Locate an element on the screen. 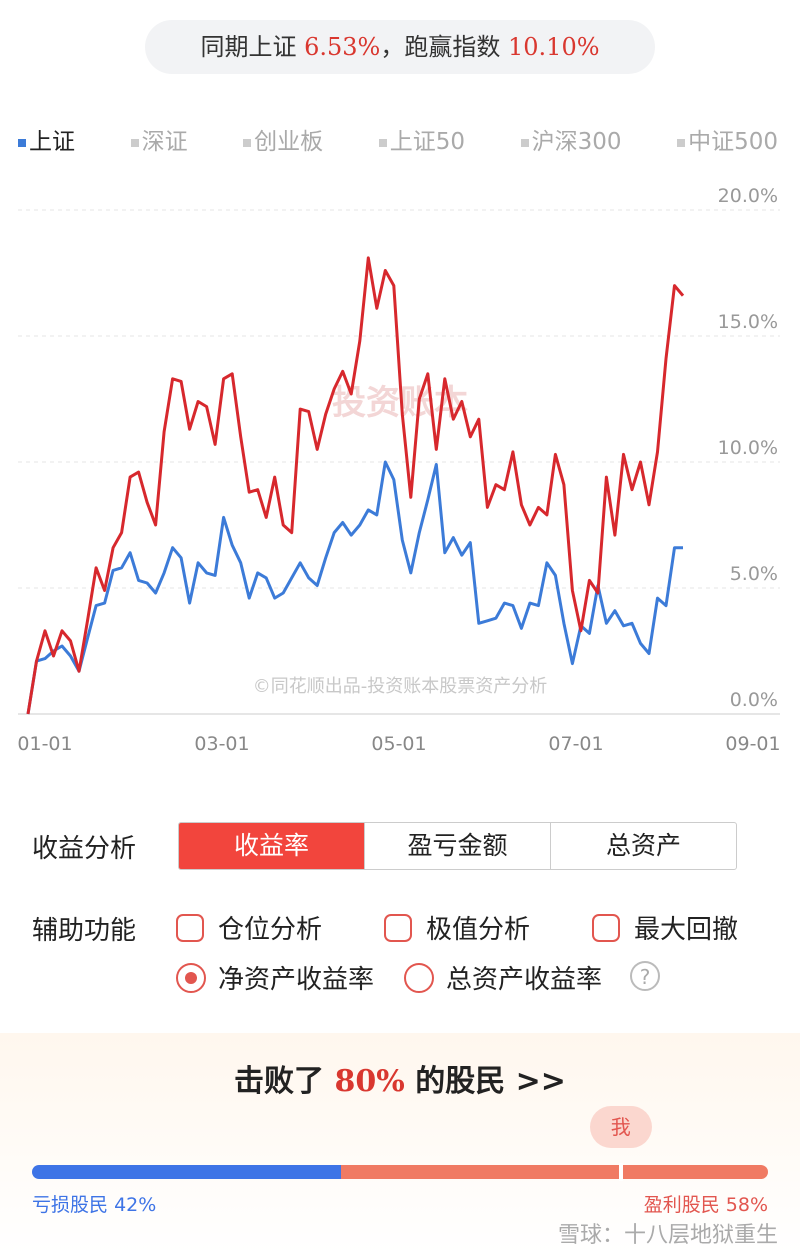 This screenshot has width=800, height=1255. rank-more: >> is located at coordinates (540, 1081).